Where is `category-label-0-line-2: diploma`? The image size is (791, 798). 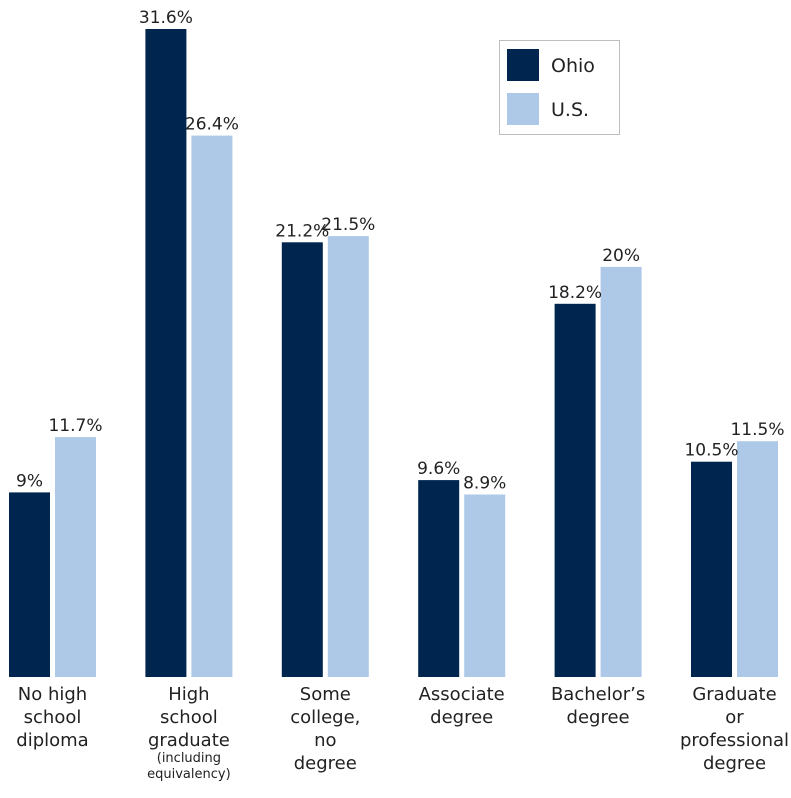
category-label-0-line-2: diploma is located at coordinates (52, 740).